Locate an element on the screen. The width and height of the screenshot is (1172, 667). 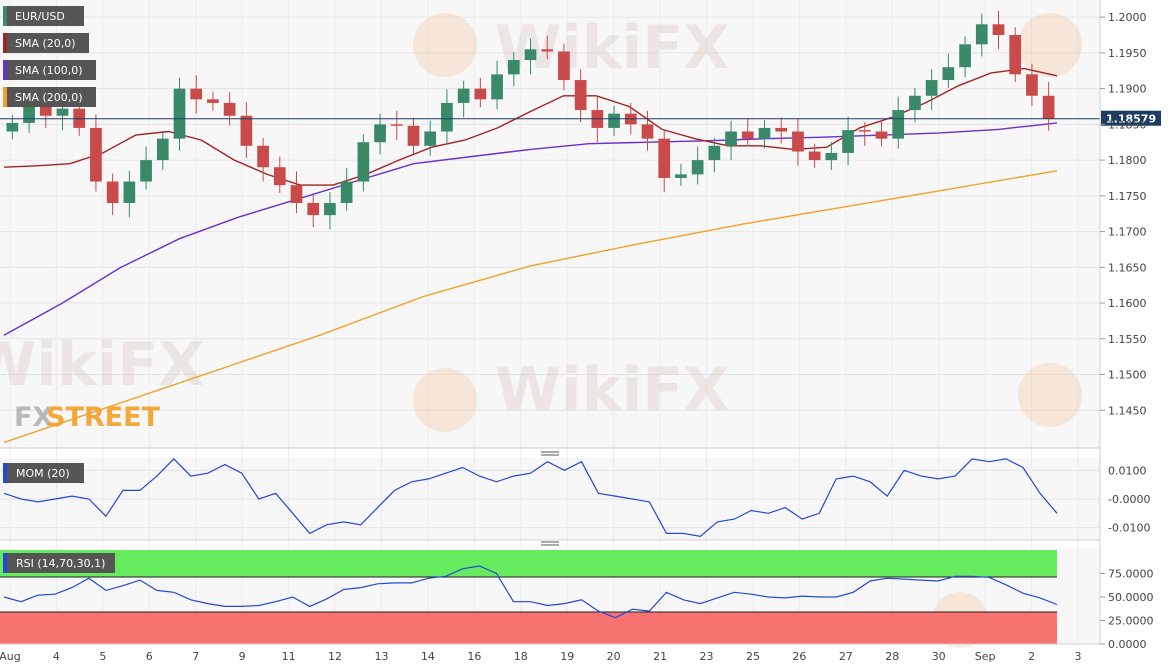
legend-sma100: SMA (100,0) is located at coordinates (49, 70).